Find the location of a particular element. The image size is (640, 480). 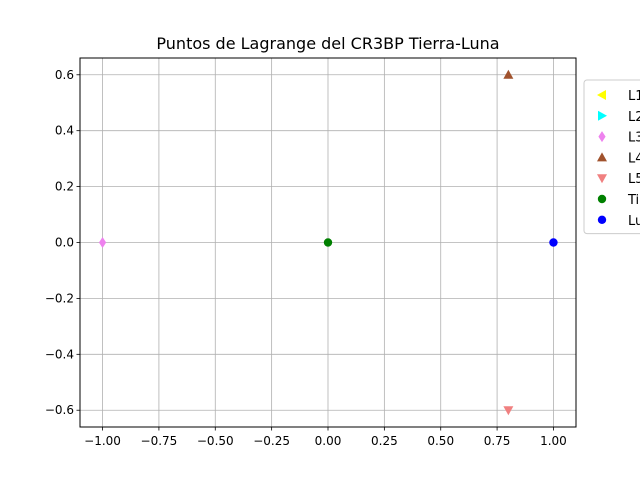

legend-marker-l3 is located at coordinates (602, 137).